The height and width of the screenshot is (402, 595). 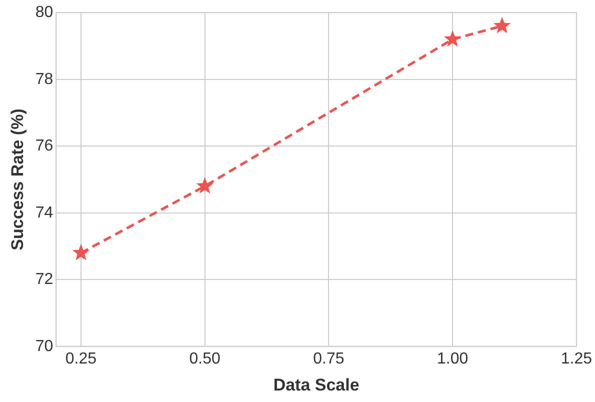 I want to click on y-tick-label: 74, so click(x=44, y=213).